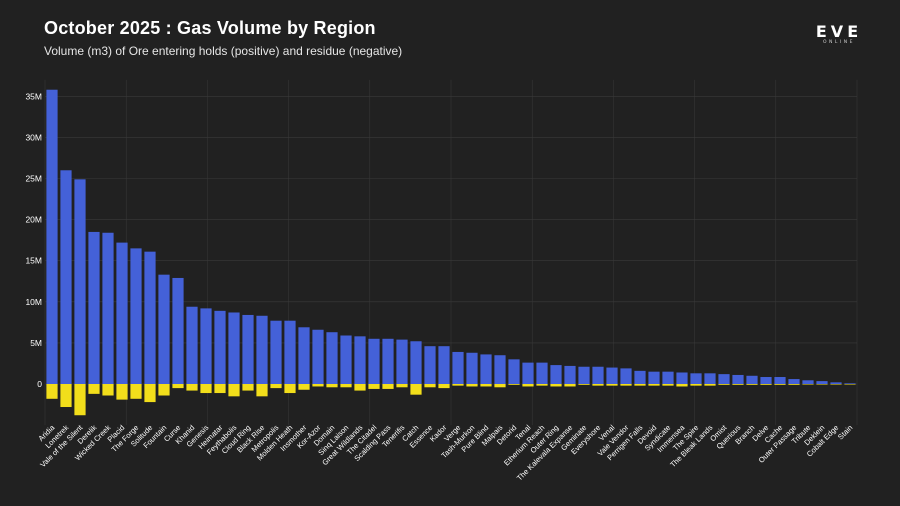 The image size is (900, 506). Describe the element at coordinates (39, 384) in the screenshot. I see `y-tick-label: 0` at that location.